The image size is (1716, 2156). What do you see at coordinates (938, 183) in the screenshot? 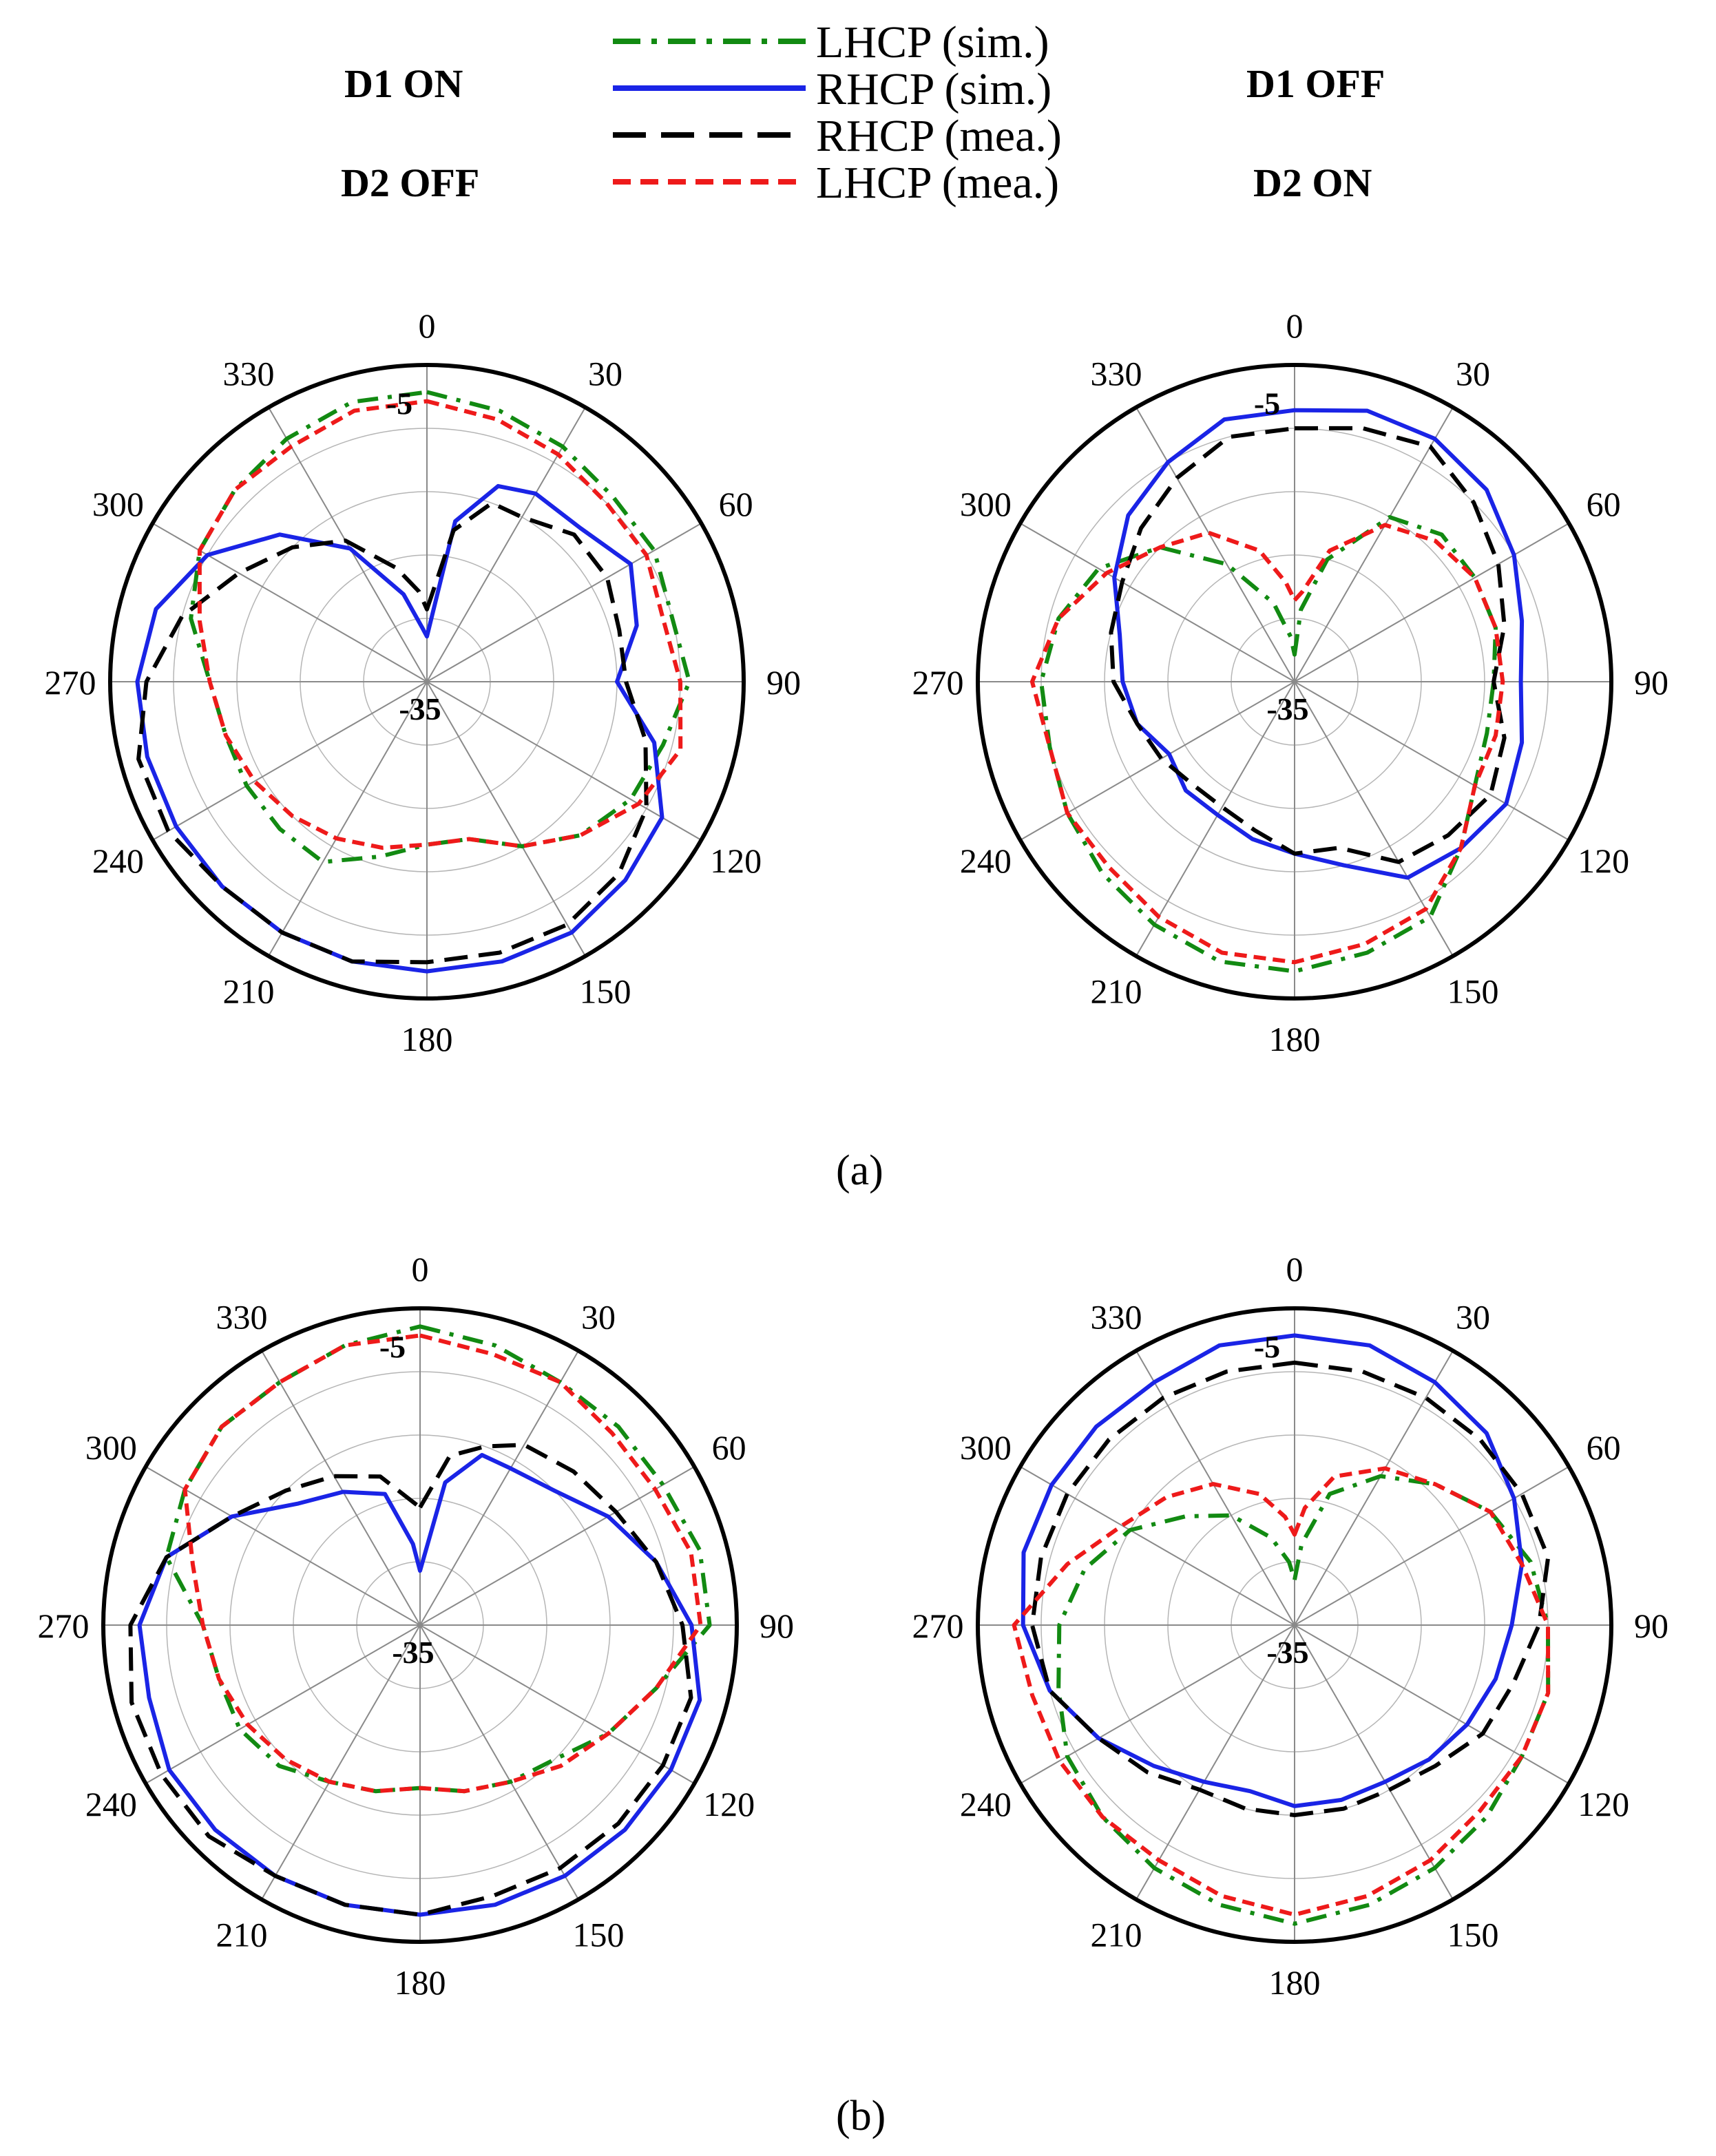
I see `legend-label-lhcp-mea: LHCP (mea.)` at bounding box center [938, 183].